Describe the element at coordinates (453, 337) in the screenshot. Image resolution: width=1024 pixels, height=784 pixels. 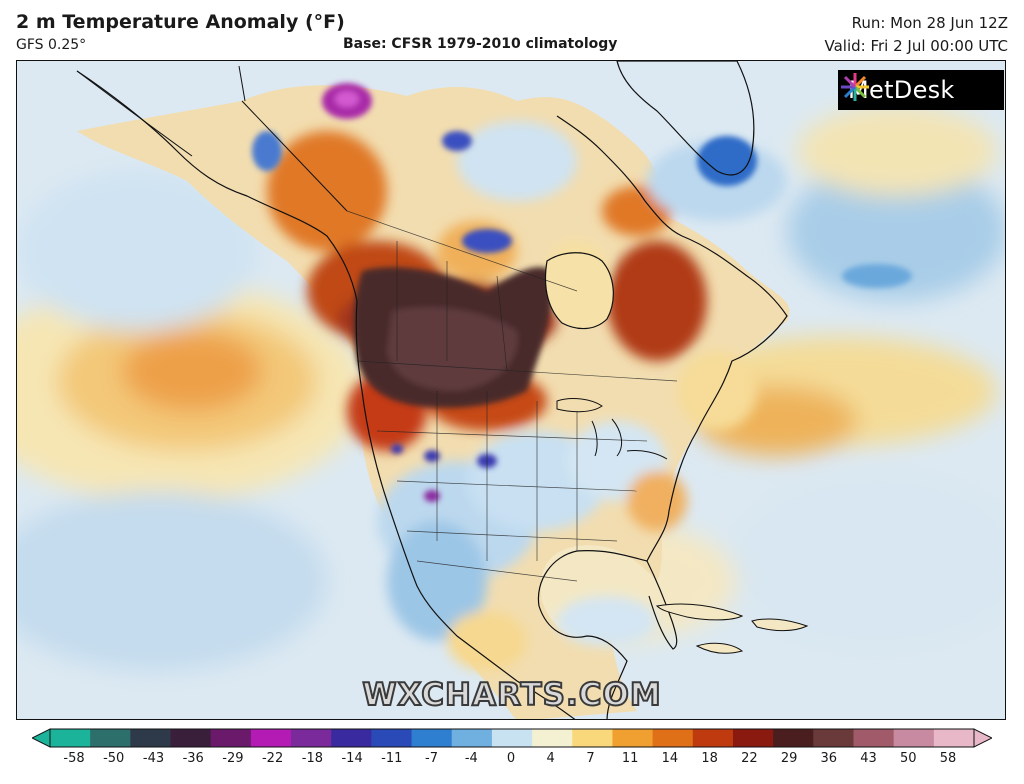
I see `heat-dome-core` at that location.